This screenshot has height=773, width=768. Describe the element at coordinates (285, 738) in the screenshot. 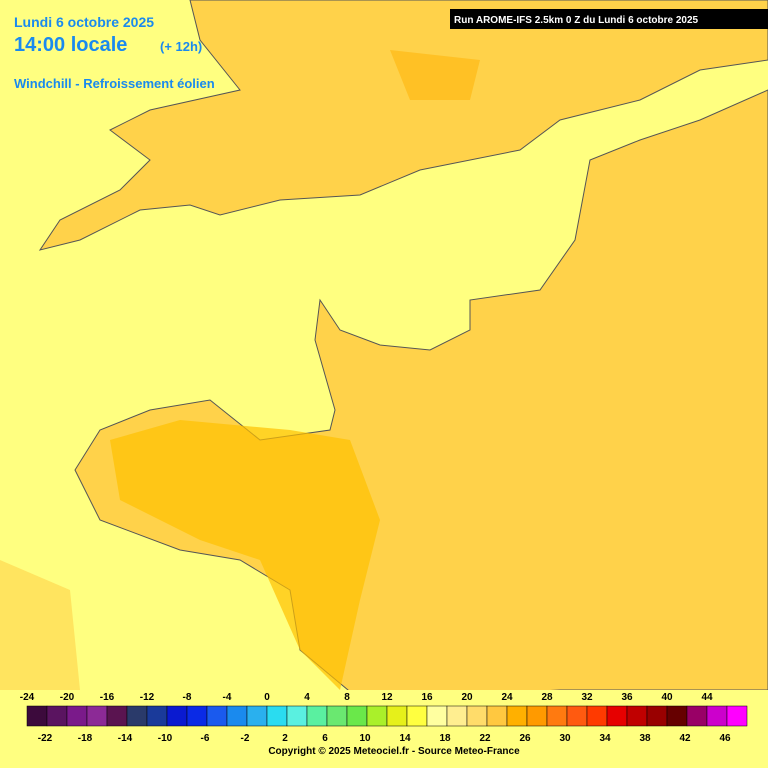

I see `colorbar-label: 2` at that location.